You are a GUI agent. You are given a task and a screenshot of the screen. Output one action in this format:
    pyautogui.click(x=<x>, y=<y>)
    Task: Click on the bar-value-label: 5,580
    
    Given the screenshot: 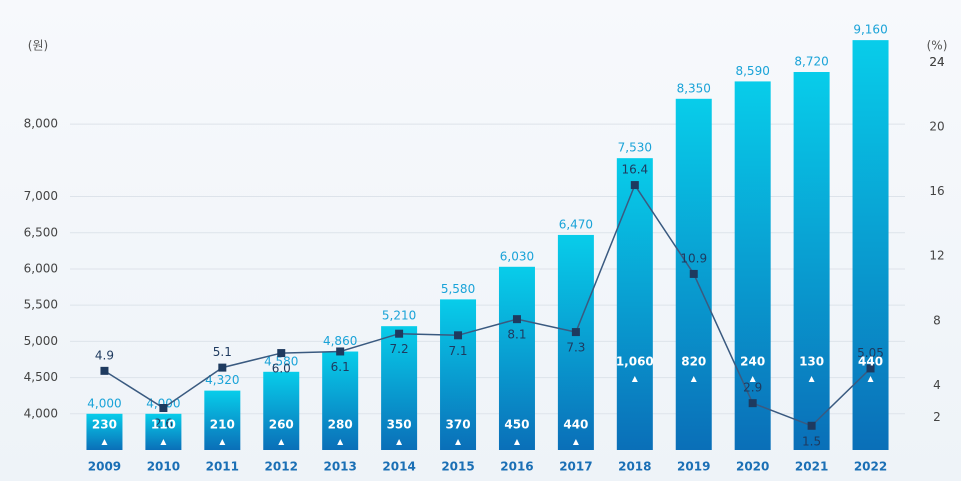 What is the action you would take?
    pyautogui.click(x=458, y=289)
    